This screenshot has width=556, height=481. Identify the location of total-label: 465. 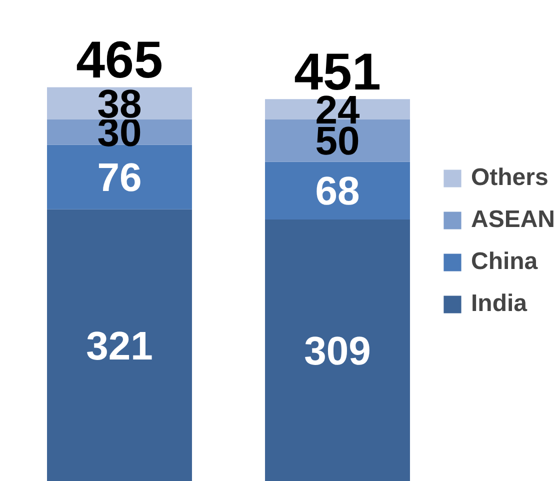
(119, 61).